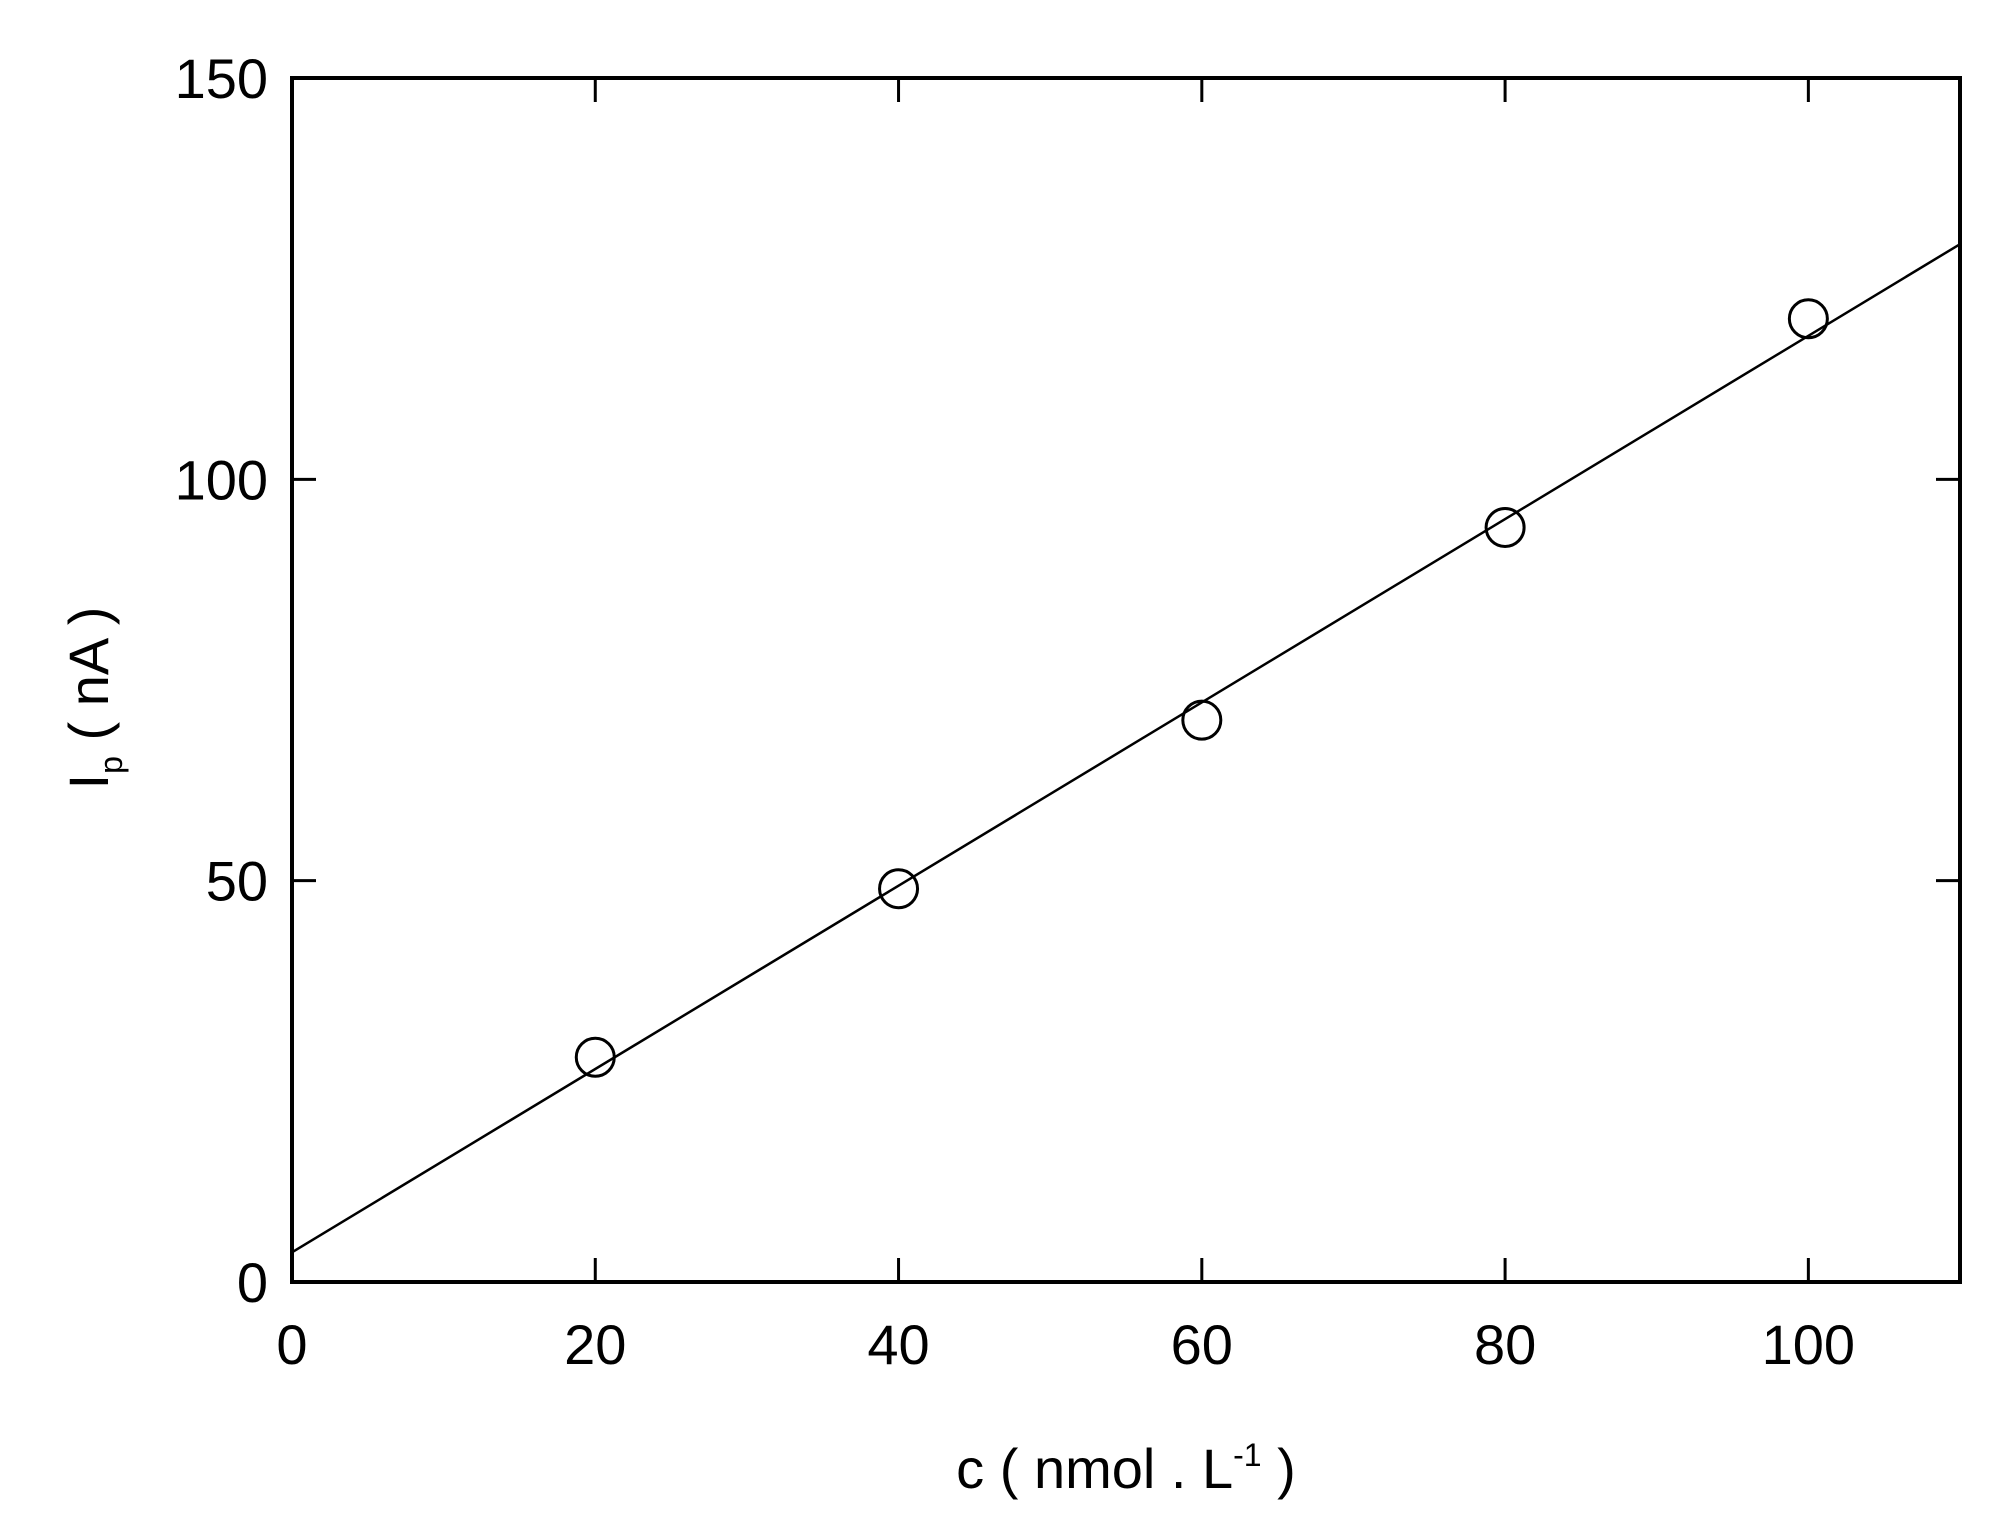 The height and width of the screenshot is (1533, 1991). What do you see at coordinates (898, 1344) in the screenshot?
I see `x-tick-label: 40` at bounding box center [898, 1344].